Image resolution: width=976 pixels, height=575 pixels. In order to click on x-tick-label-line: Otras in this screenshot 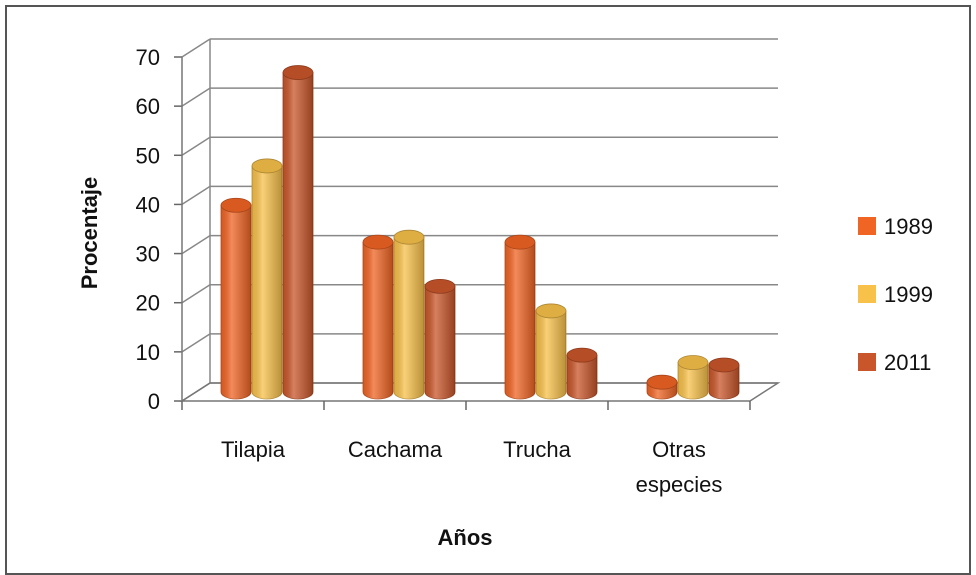, I will do `click(679, 449)`.